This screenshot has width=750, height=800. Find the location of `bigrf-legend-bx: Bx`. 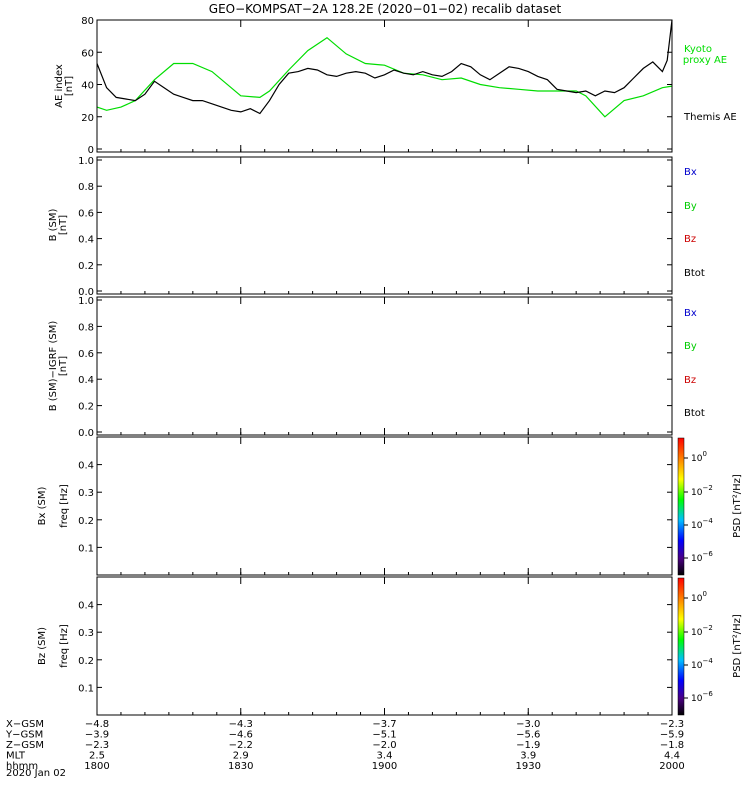

bigrf-legend-bx: Bx is located at coordinates (690, 313).